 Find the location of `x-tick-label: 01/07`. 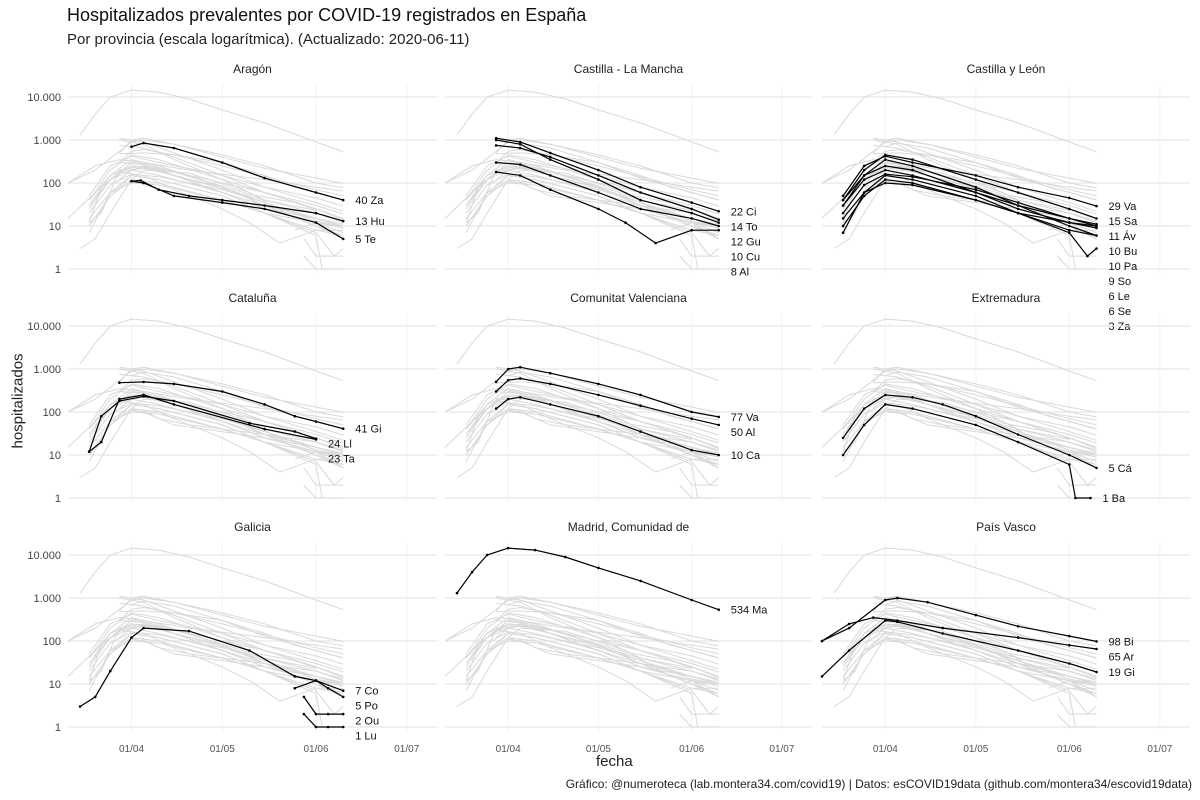

x-tick-label: 01/07 is located at coordinates (406, 749).